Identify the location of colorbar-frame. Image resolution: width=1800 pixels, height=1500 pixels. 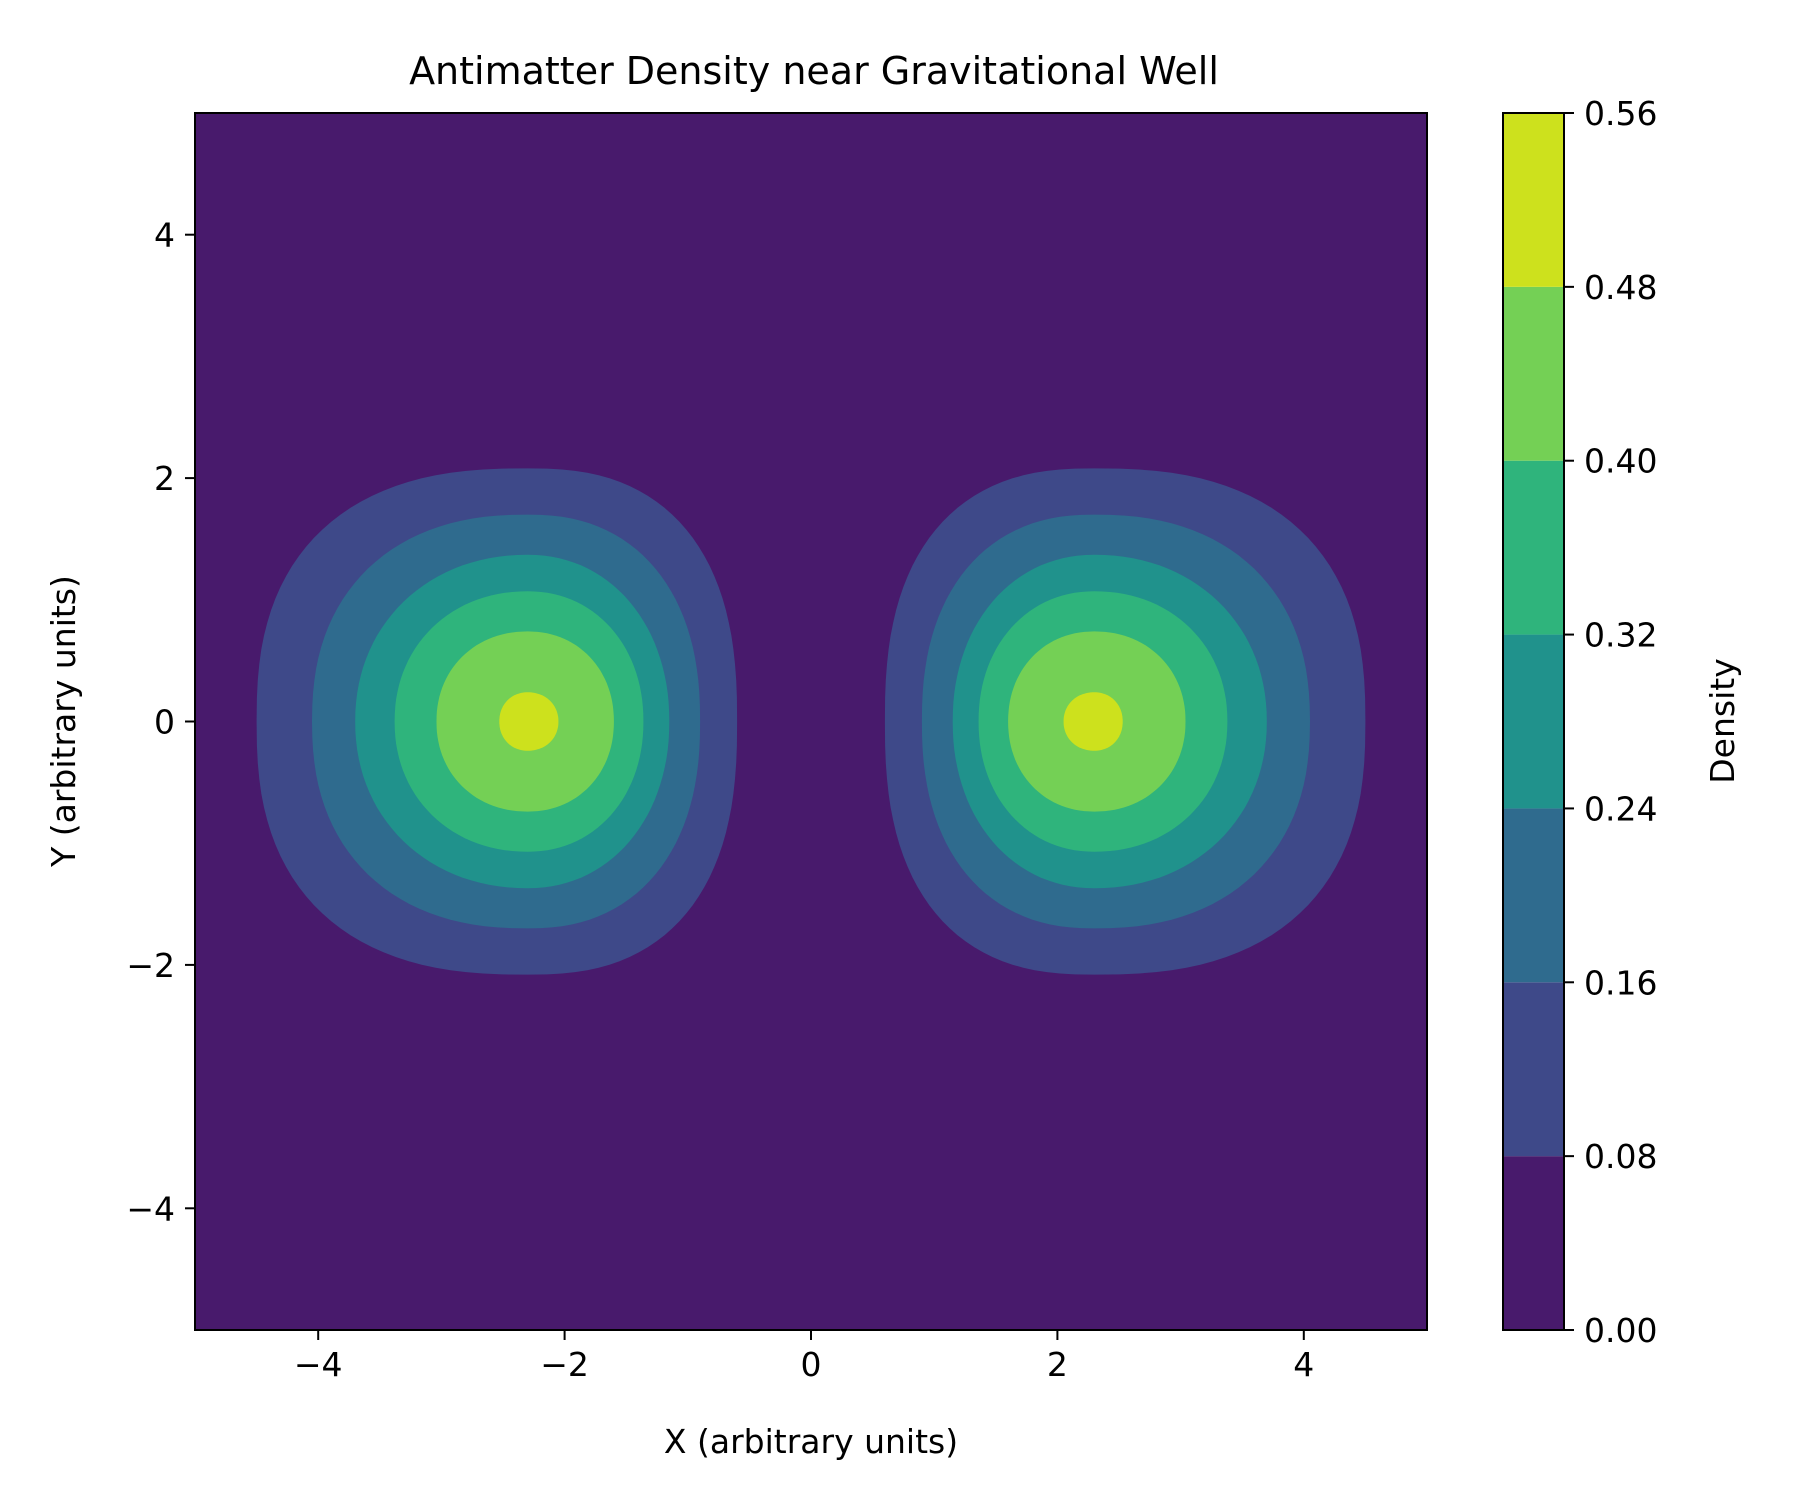
(1533, 721).